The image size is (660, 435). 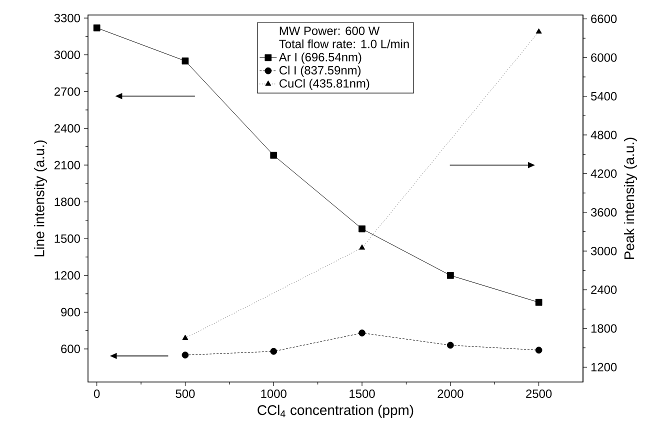 I want to click on x-axis-title: CCl$_{4}$ concentration (ppm), so click(x=336, y=411).